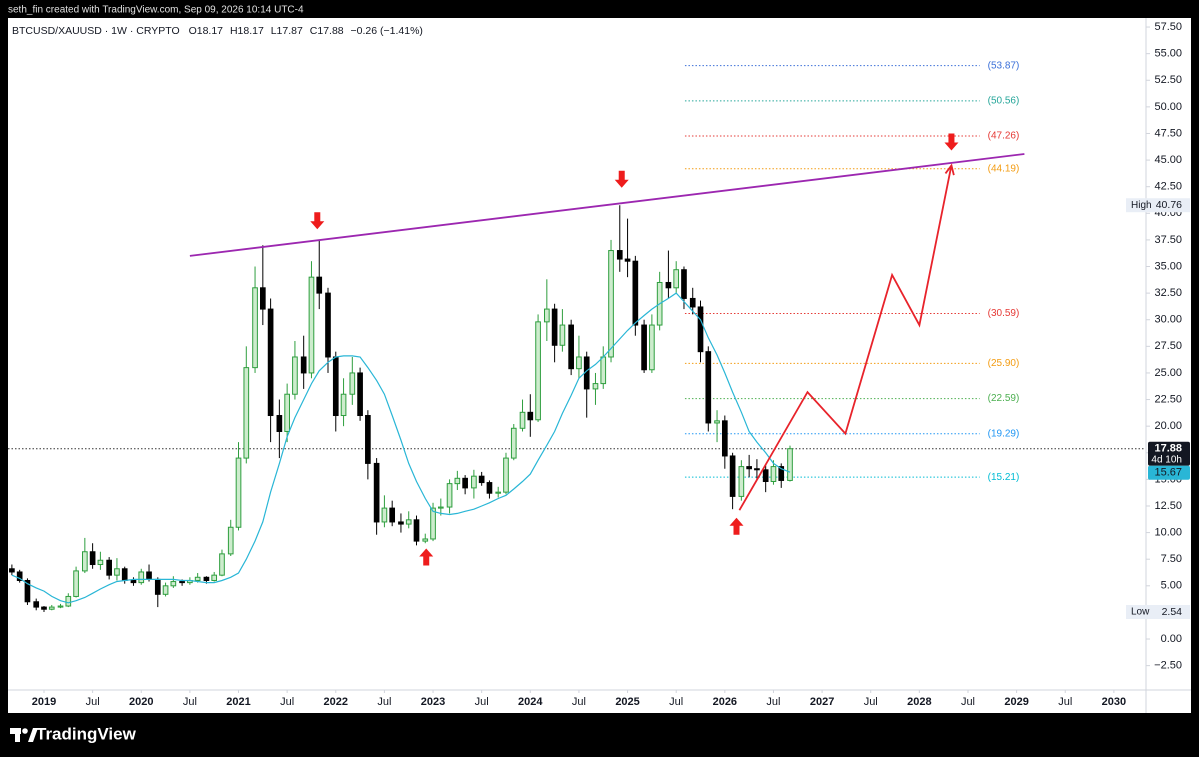 The height and width of the screenshot is (757, 1199). I want to click on current-price-value: 17.88, so click(1168, 449).